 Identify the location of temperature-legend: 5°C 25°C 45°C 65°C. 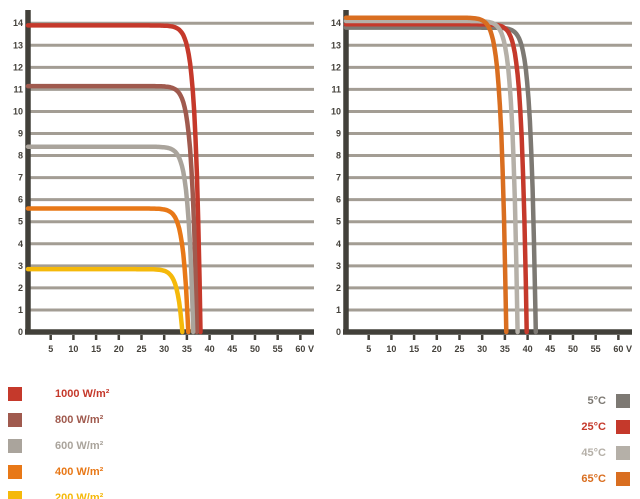
(605, 440).